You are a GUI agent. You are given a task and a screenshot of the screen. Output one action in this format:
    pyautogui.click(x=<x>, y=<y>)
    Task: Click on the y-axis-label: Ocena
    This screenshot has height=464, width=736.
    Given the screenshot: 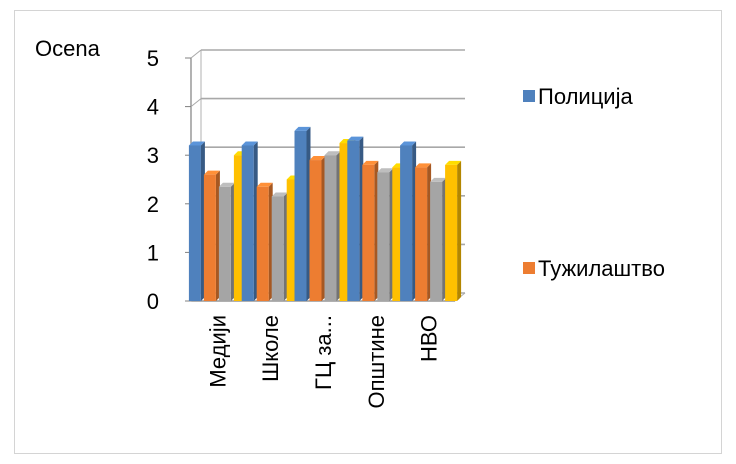 What is the action you would take?
    pyautogui.click(x=68, y=48)
    